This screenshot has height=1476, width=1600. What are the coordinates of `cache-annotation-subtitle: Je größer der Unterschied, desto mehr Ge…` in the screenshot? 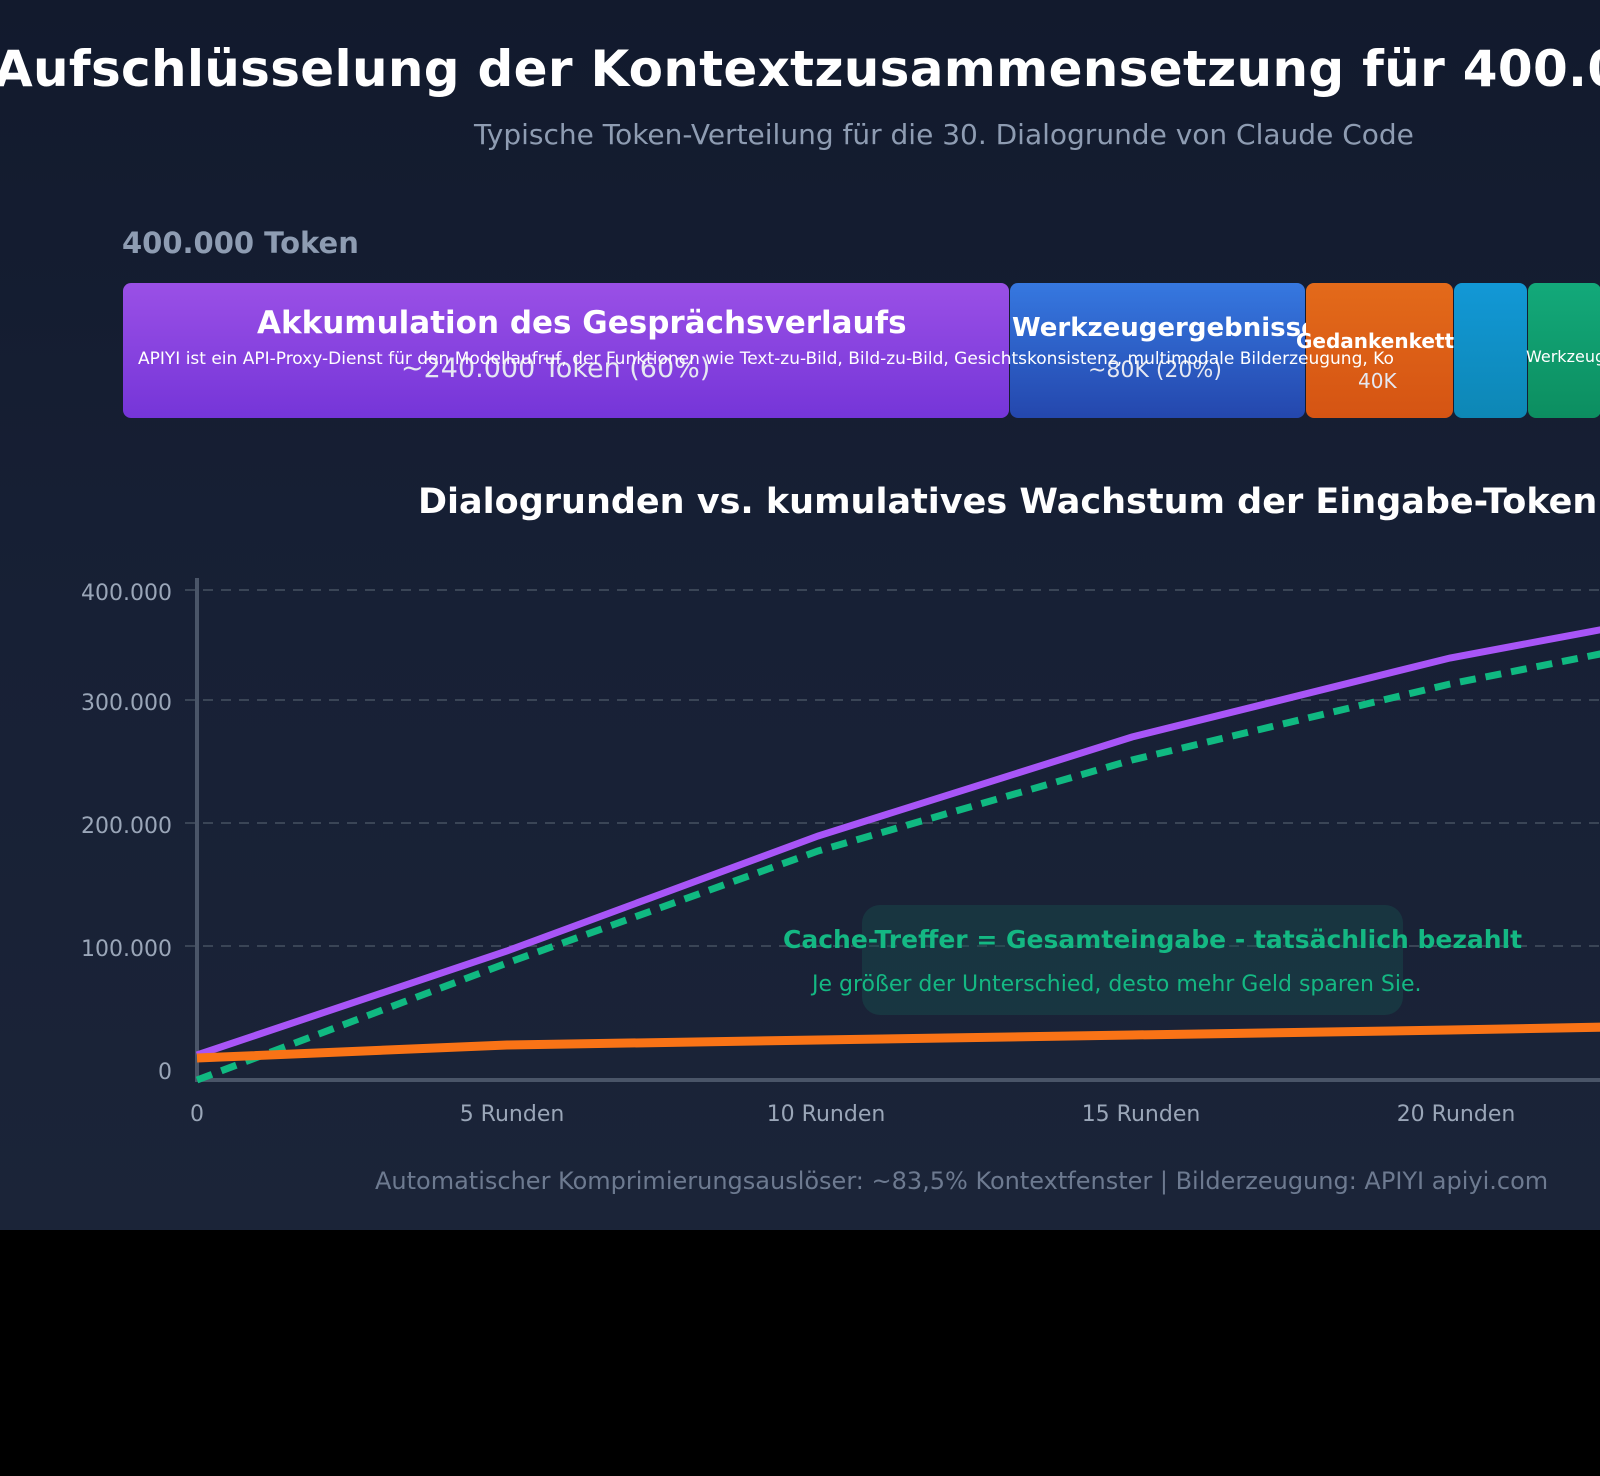 It's located at (1117, 984).